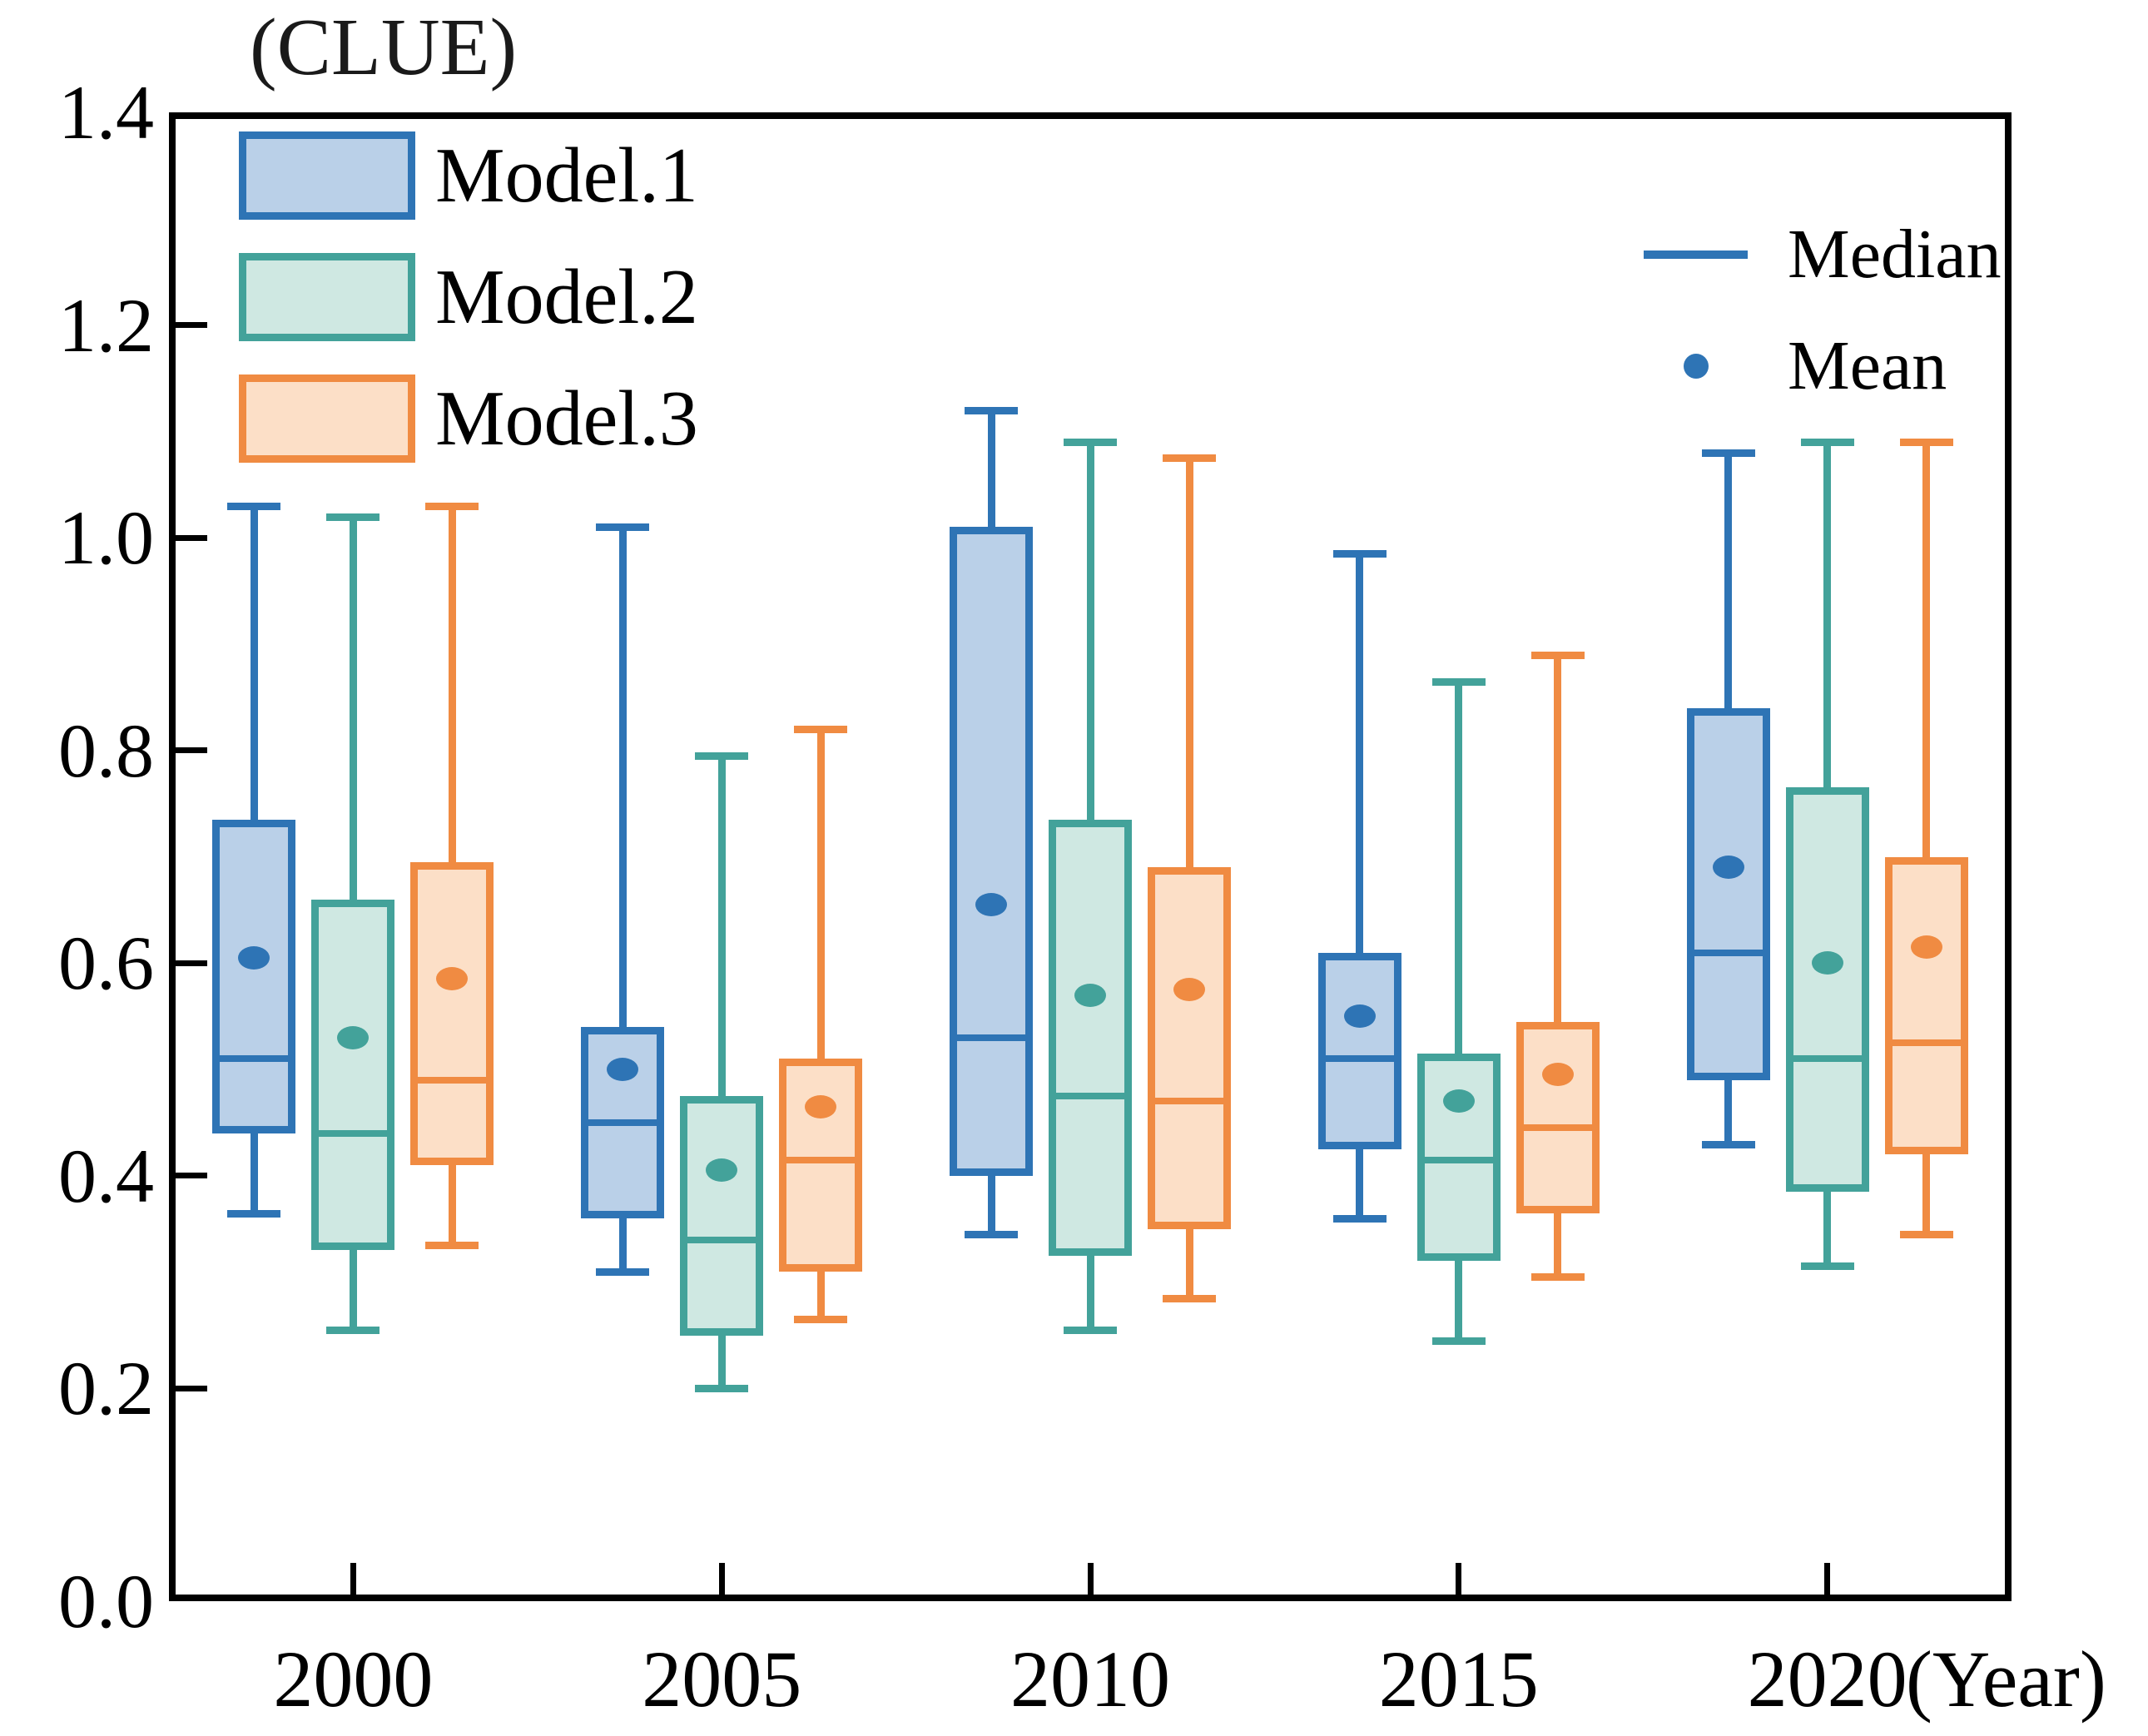  I want to click on whisker-cap-bottom-Model.1-2015, so click(1359, 1218).